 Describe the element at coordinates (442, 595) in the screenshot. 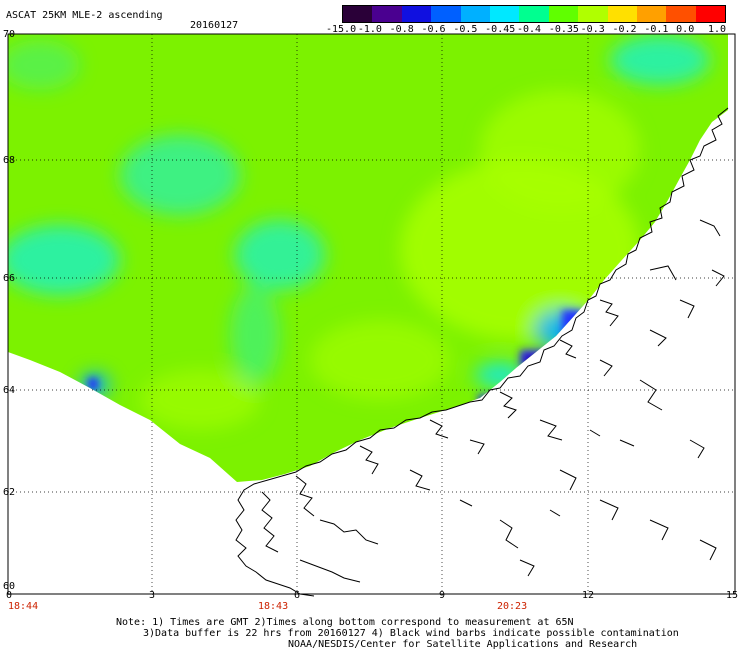

I see `lon-label: 9` at that location.